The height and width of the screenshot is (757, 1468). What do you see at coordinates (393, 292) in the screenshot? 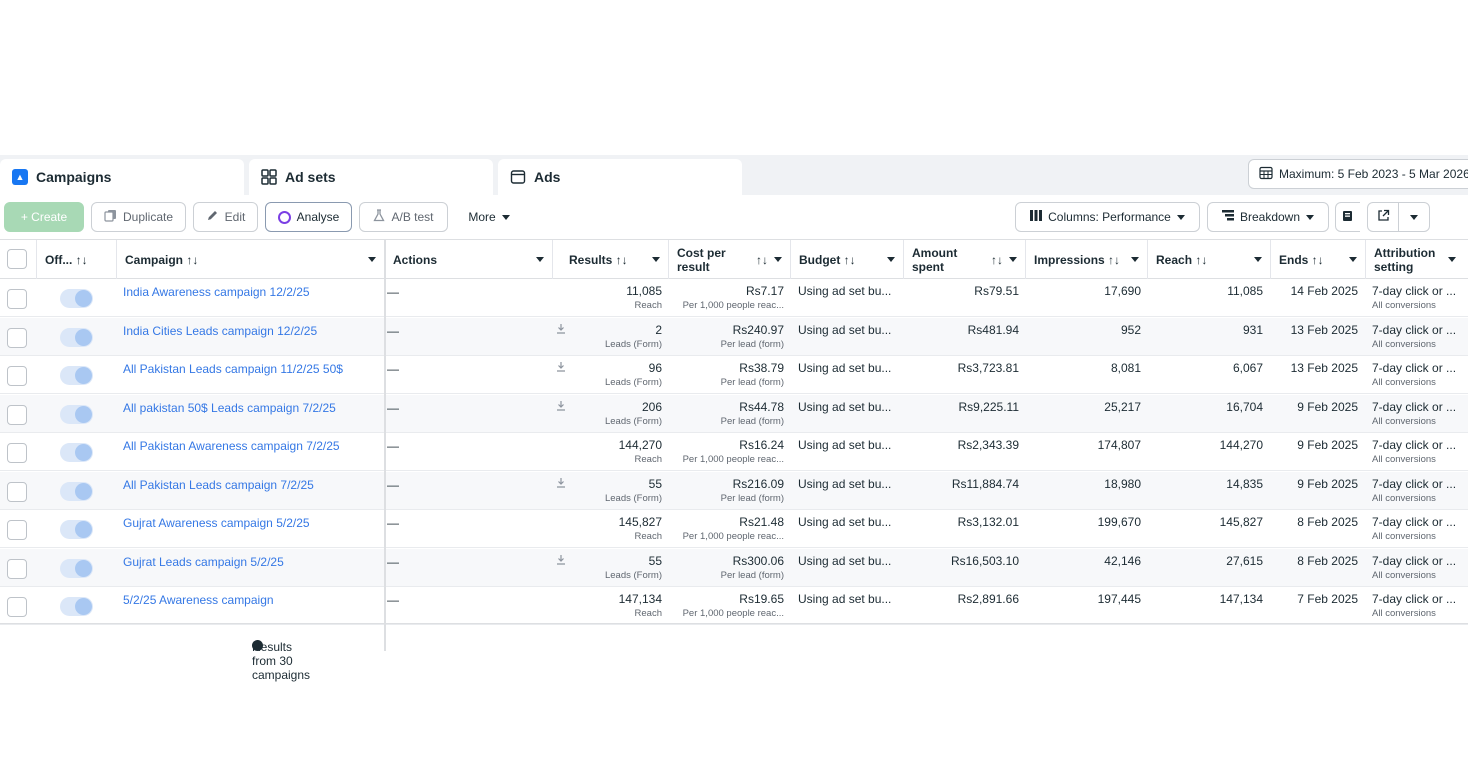
I see `actions-value: —` at bounding box center [393, 292].